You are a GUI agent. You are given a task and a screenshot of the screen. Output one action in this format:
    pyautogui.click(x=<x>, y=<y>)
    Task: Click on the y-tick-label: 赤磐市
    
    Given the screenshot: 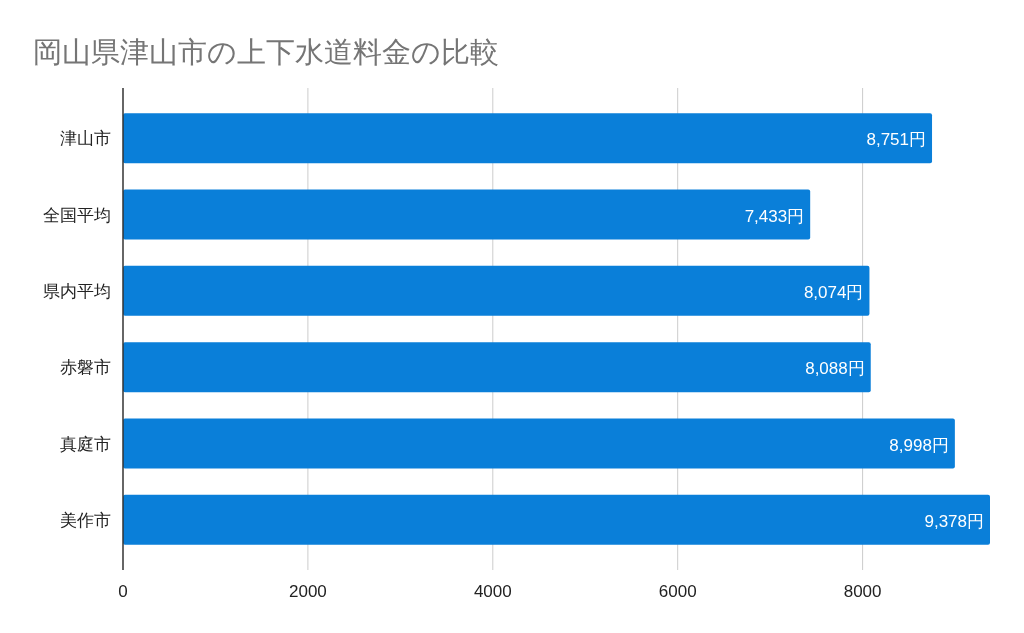 What is the action you would take?
    pyautogui.click(x=85, y=368)
    